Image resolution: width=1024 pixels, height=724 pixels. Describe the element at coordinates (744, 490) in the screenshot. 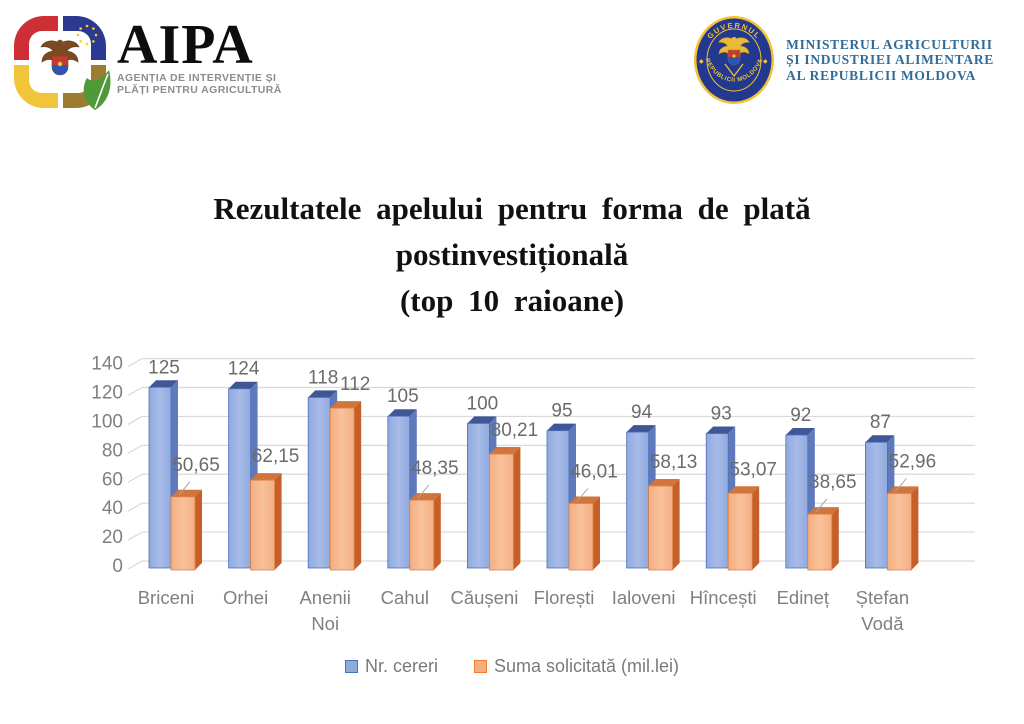

I see `bar-s1-7-top` at that location.